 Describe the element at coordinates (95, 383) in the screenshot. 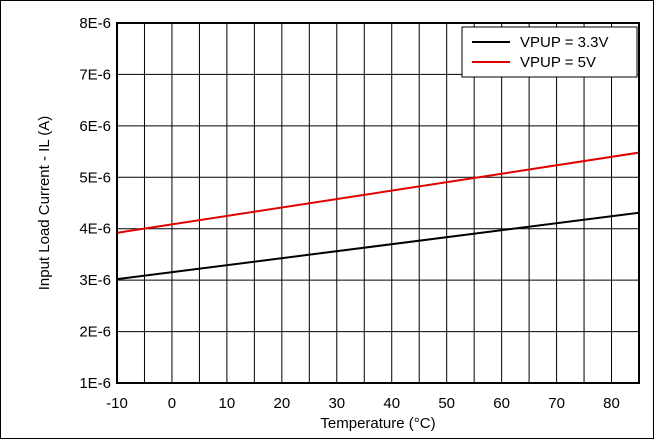

I see `y-tick-label: 1E-6` at that location.